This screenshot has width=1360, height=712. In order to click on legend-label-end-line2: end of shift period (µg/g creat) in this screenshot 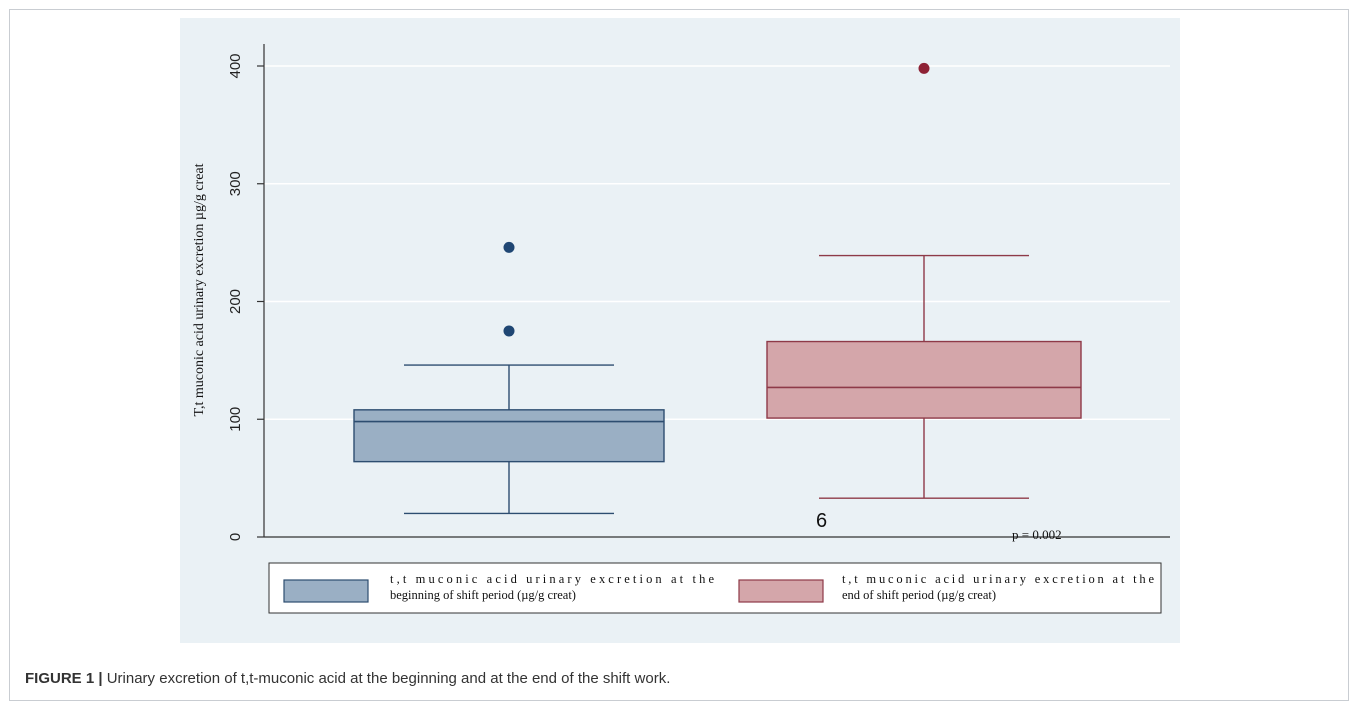, I will do `click(919, 595)`.